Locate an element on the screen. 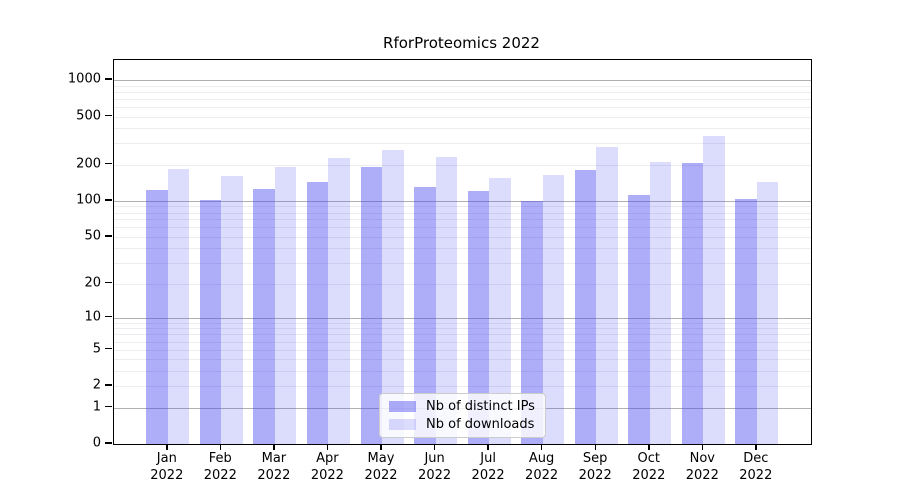 The height and width of the screenshot is (500, 900). bar-distinct-ips-jan is located at coordinates (157, 317).